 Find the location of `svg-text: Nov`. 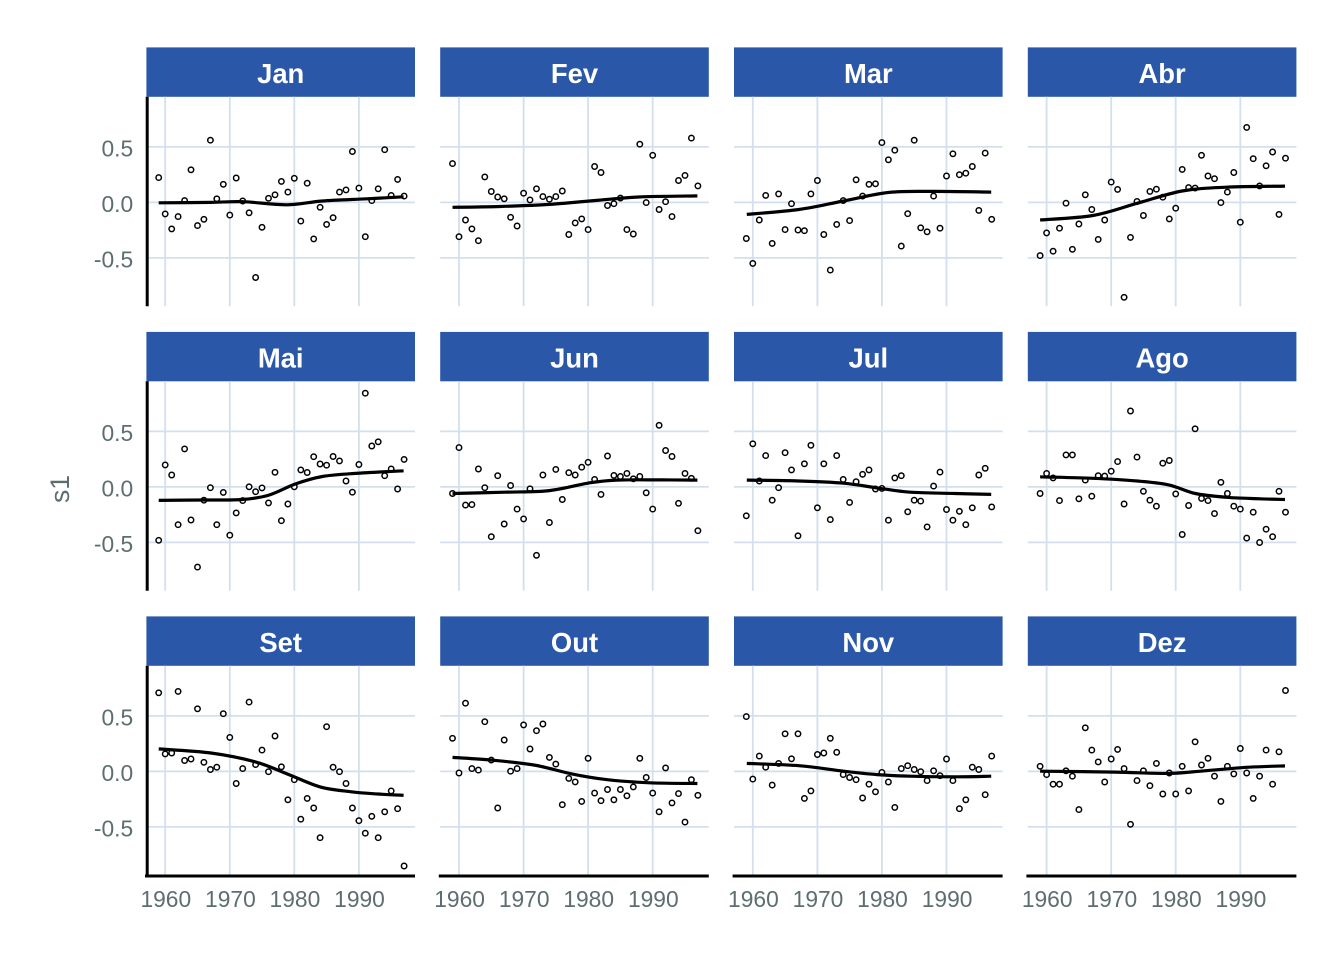

svg-text: Nov is located at coordinates (868, 642).